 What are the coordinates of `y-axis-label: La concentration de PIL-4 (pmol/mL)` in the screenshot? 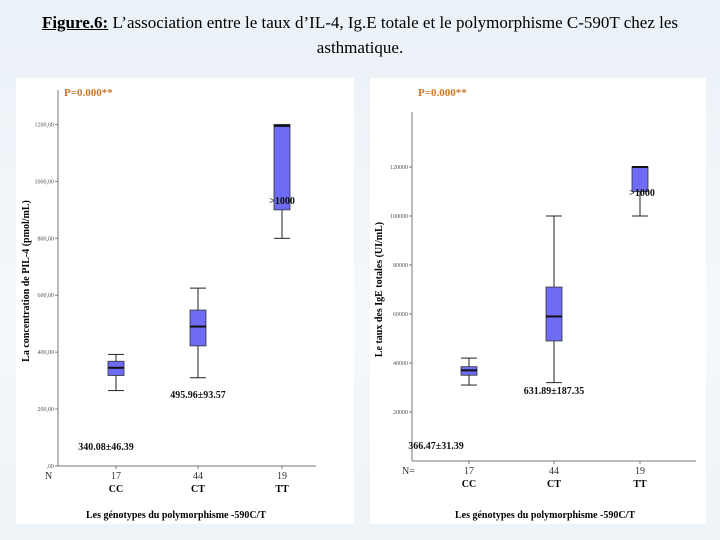 It's located at (26, 281).